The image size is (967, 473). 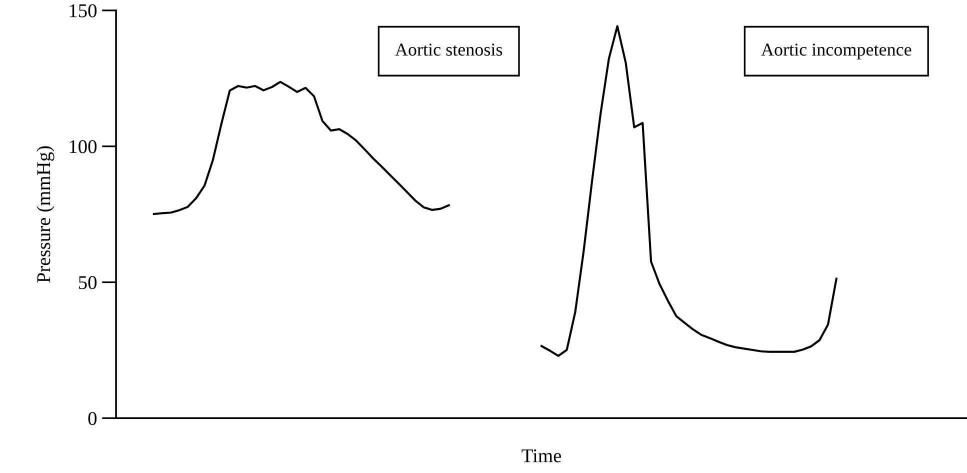 I want to click on y-tick-label: 150, so click(x=83, y=11).